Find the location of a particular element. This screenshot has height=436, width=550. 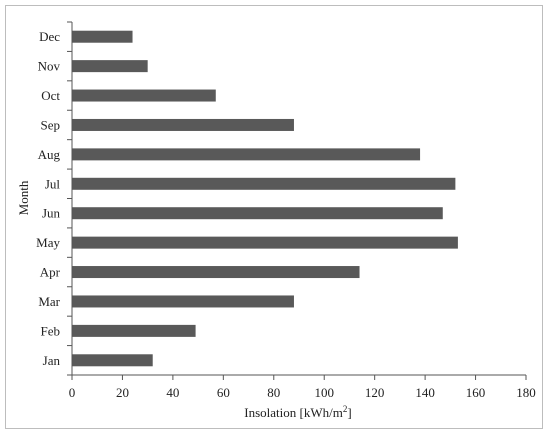

y-tick-label-may: May is located at coordinates (48, 242).